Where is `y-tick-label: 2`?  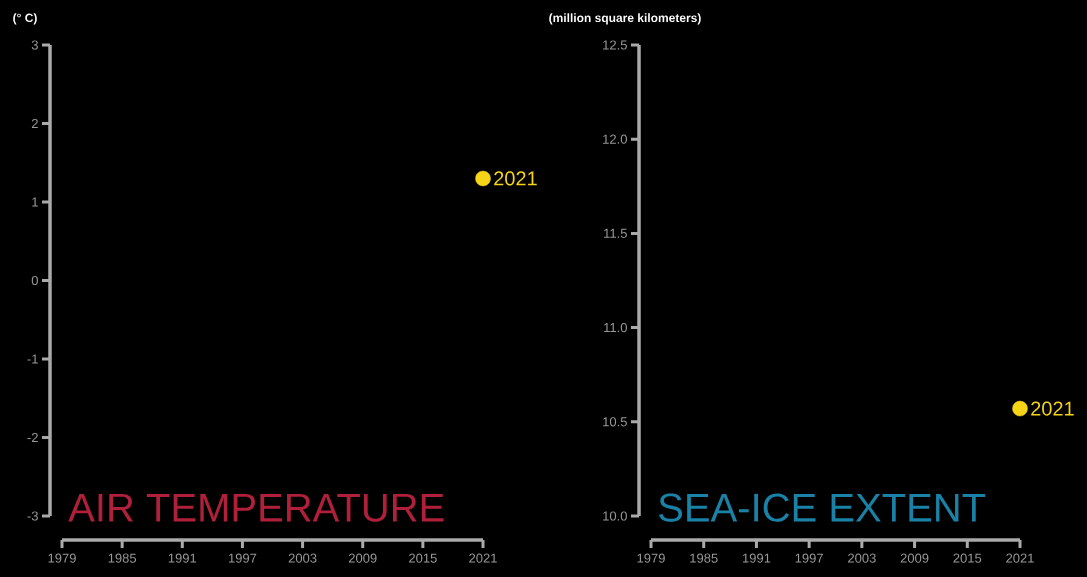 y-tick-label: 2 is located at coordinates (34, 123).